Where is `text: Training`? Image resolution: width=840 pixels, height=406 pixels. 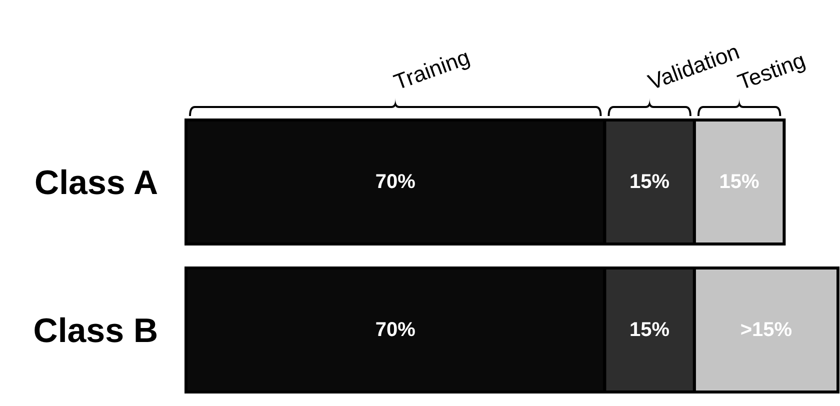 text: Training is located at coordinates (431, 69).